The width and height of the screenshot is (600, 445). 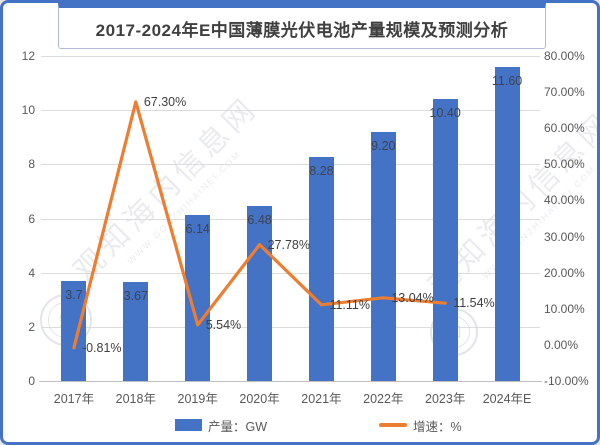 I want to click on bar-value-label: 3.7, so click(x=74, y=294).